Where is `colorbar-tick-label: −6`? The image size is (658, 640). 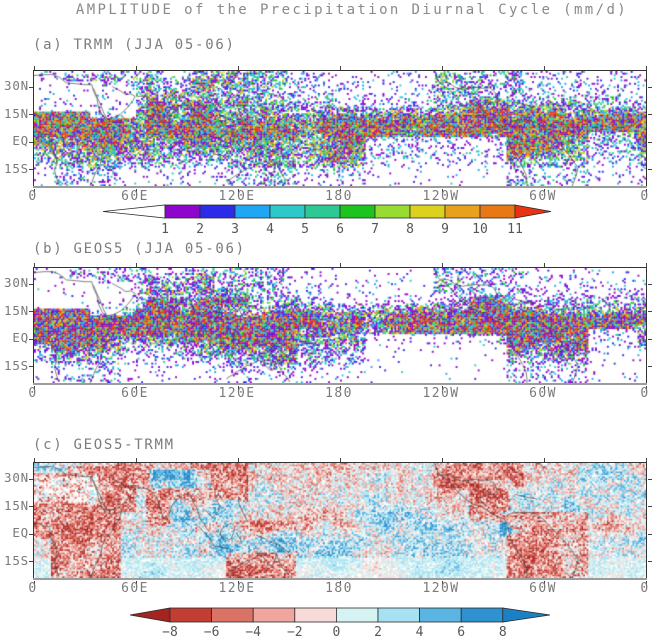
colorbar-tick-label: −6 is located at coordinates (212, 632).